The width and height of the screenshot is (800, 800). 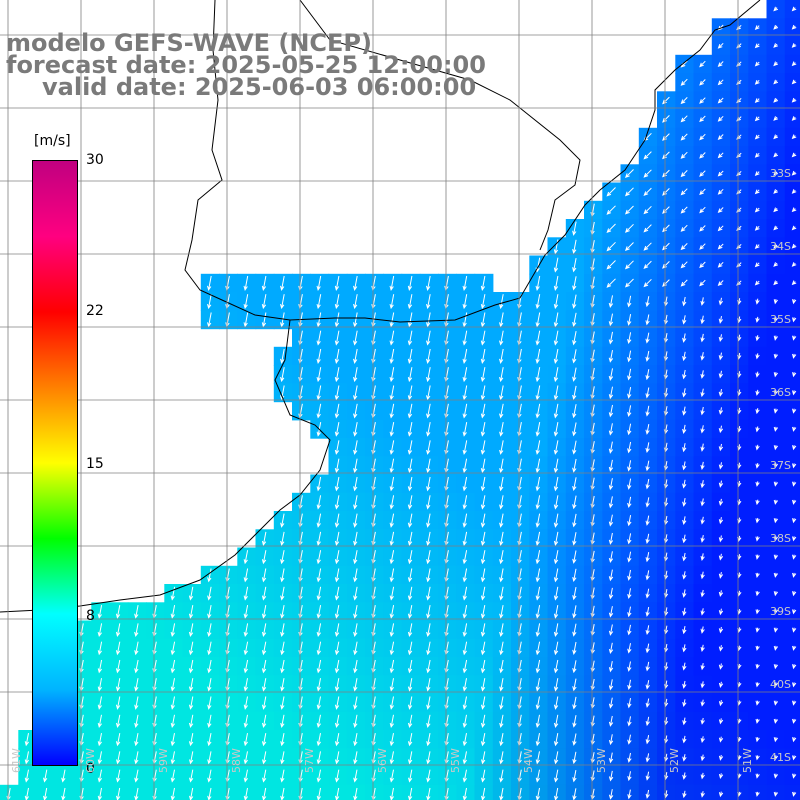 What do you see at coordinates (648, 174) in the screenshot?
I see `wind-speed-cell` at bounding box center [648, 174].